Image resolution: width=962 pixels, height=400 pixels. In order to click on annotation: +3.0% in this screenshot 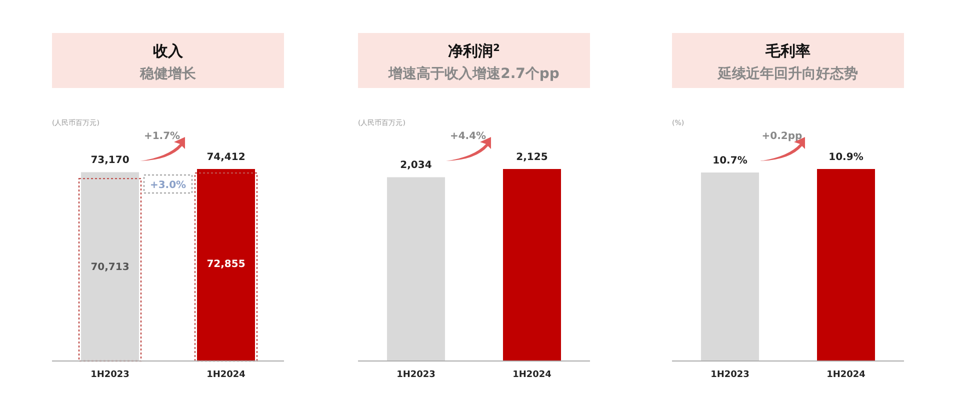, I will do `click(168, 186)`.